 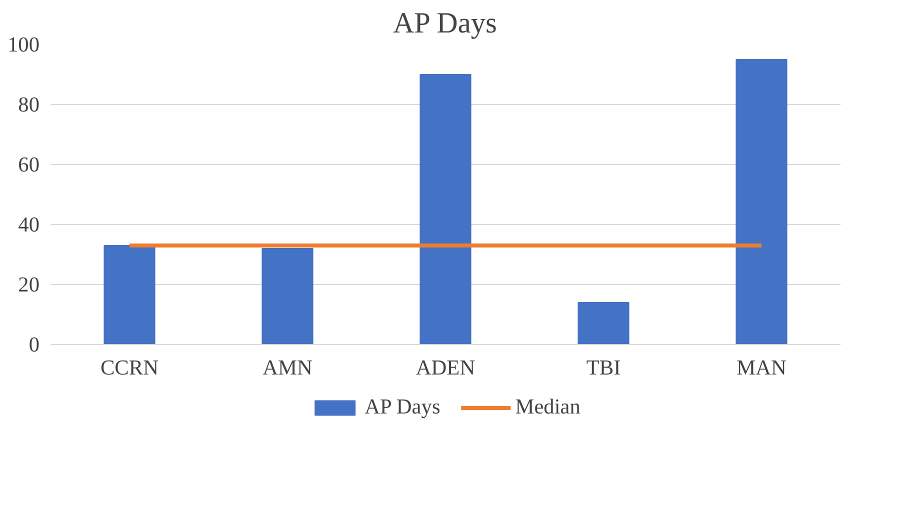 What do you see at coordinates (29, 224) in the screenshot?
I see `y-tick-label: 40` at bounding box center [29, 224].